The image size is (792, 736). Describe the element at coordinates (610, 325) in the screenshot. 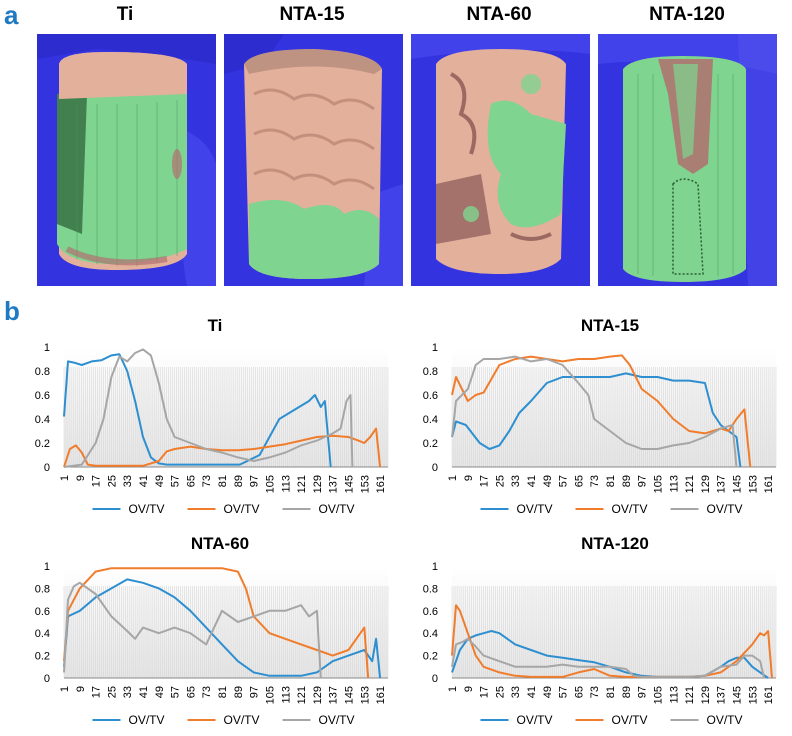

I see `chart-title-nta15: NTA-15` at that location.